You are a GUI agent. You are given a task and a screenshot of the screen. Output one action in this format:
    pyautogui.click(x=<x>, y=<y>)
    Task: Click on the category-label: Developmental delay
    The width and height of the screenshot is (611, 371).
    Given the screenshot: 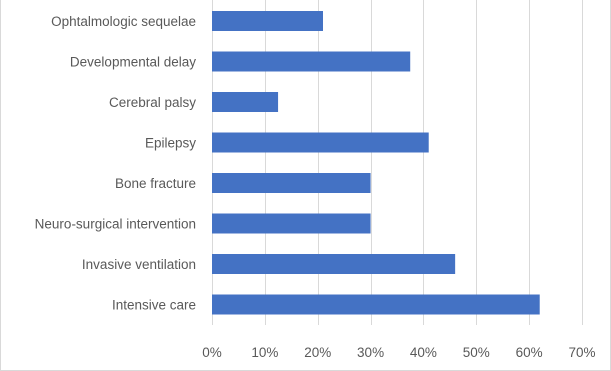 What is the action you would take?
    pyautogui.click(x=133, y=62)
    